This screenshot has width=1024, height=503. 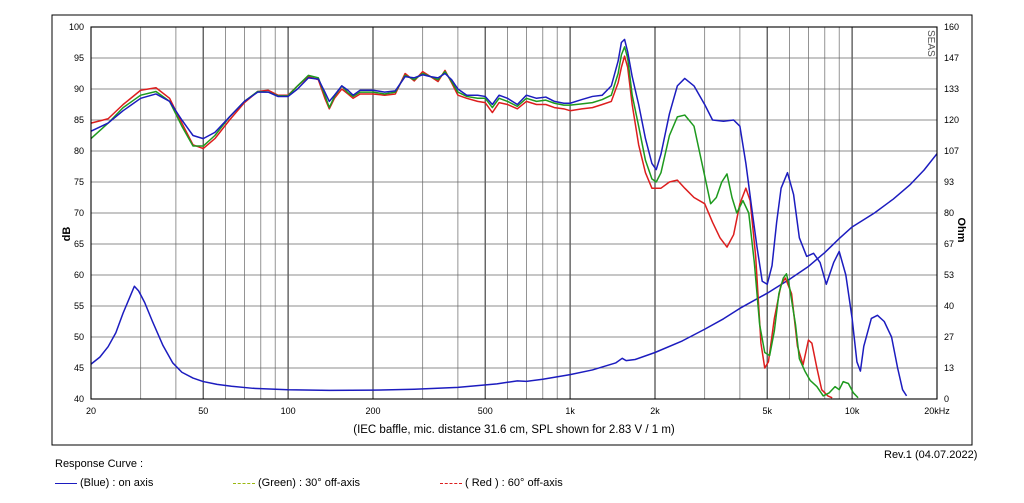 I want to click on y-right-tick-label: 147, so click(x=951, y=58).